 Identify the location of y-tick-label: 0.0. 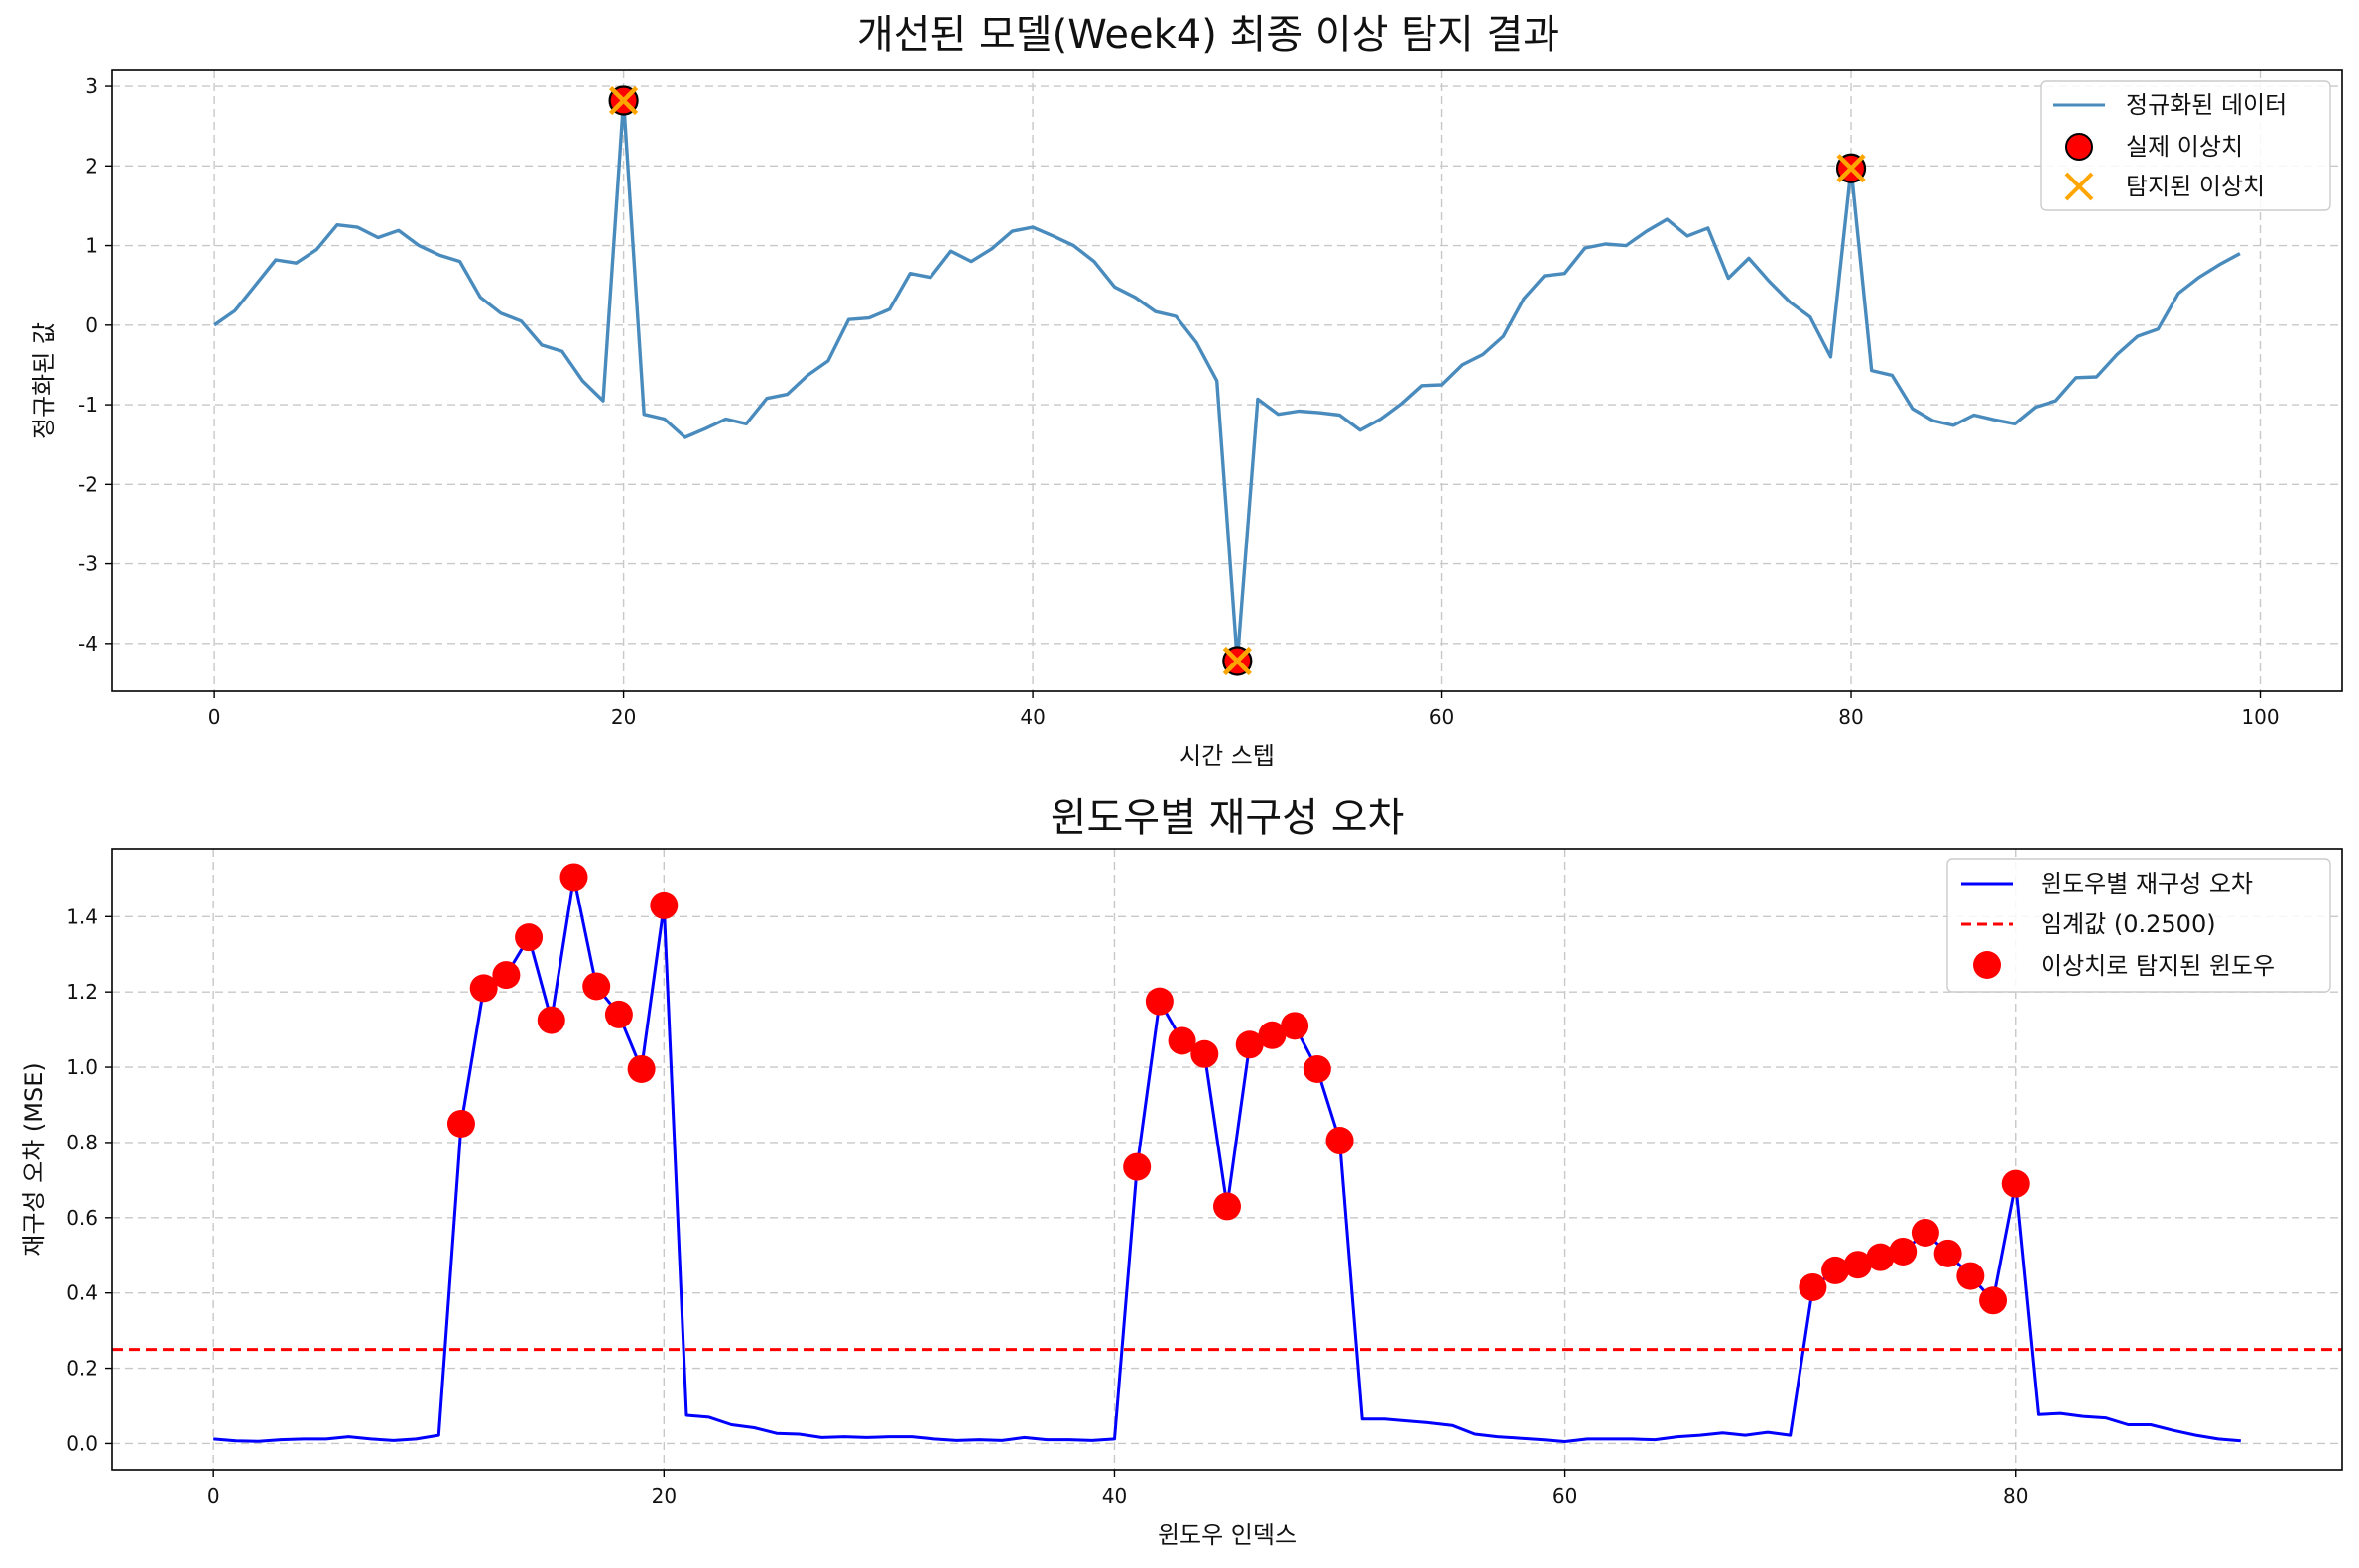
(82, 1443).